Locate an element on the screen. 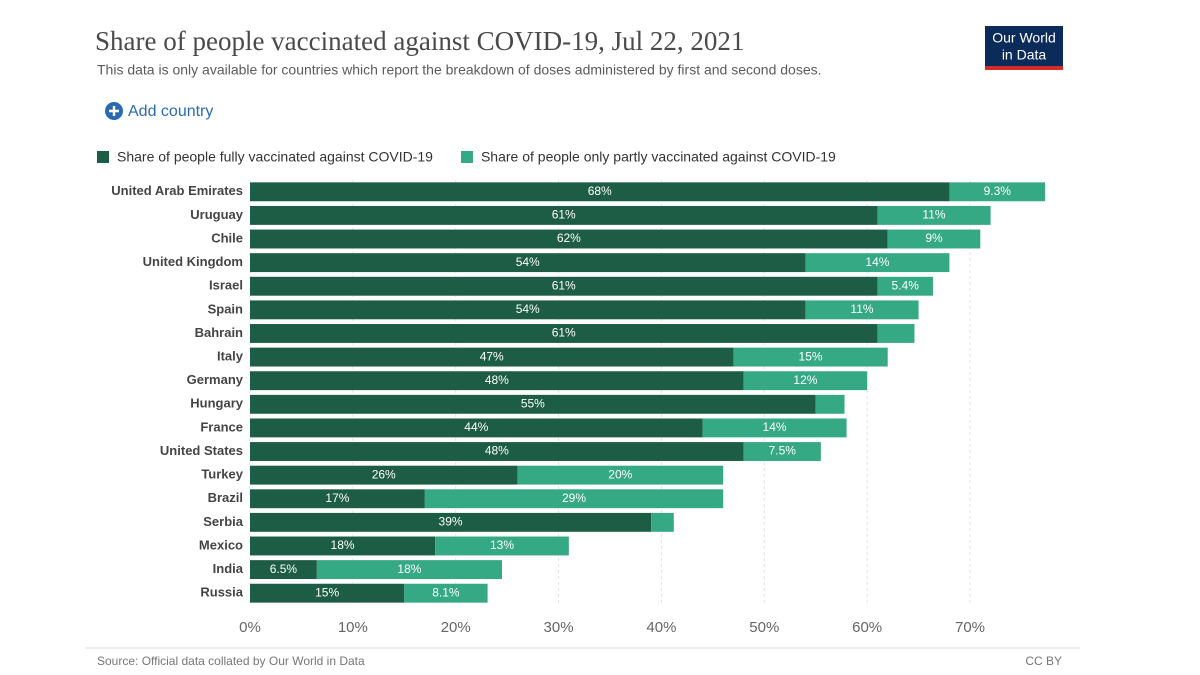 Image resolution: width=1200 pixels, height=675 pixels. add-country: Add country is located at coordinates (159, 111).